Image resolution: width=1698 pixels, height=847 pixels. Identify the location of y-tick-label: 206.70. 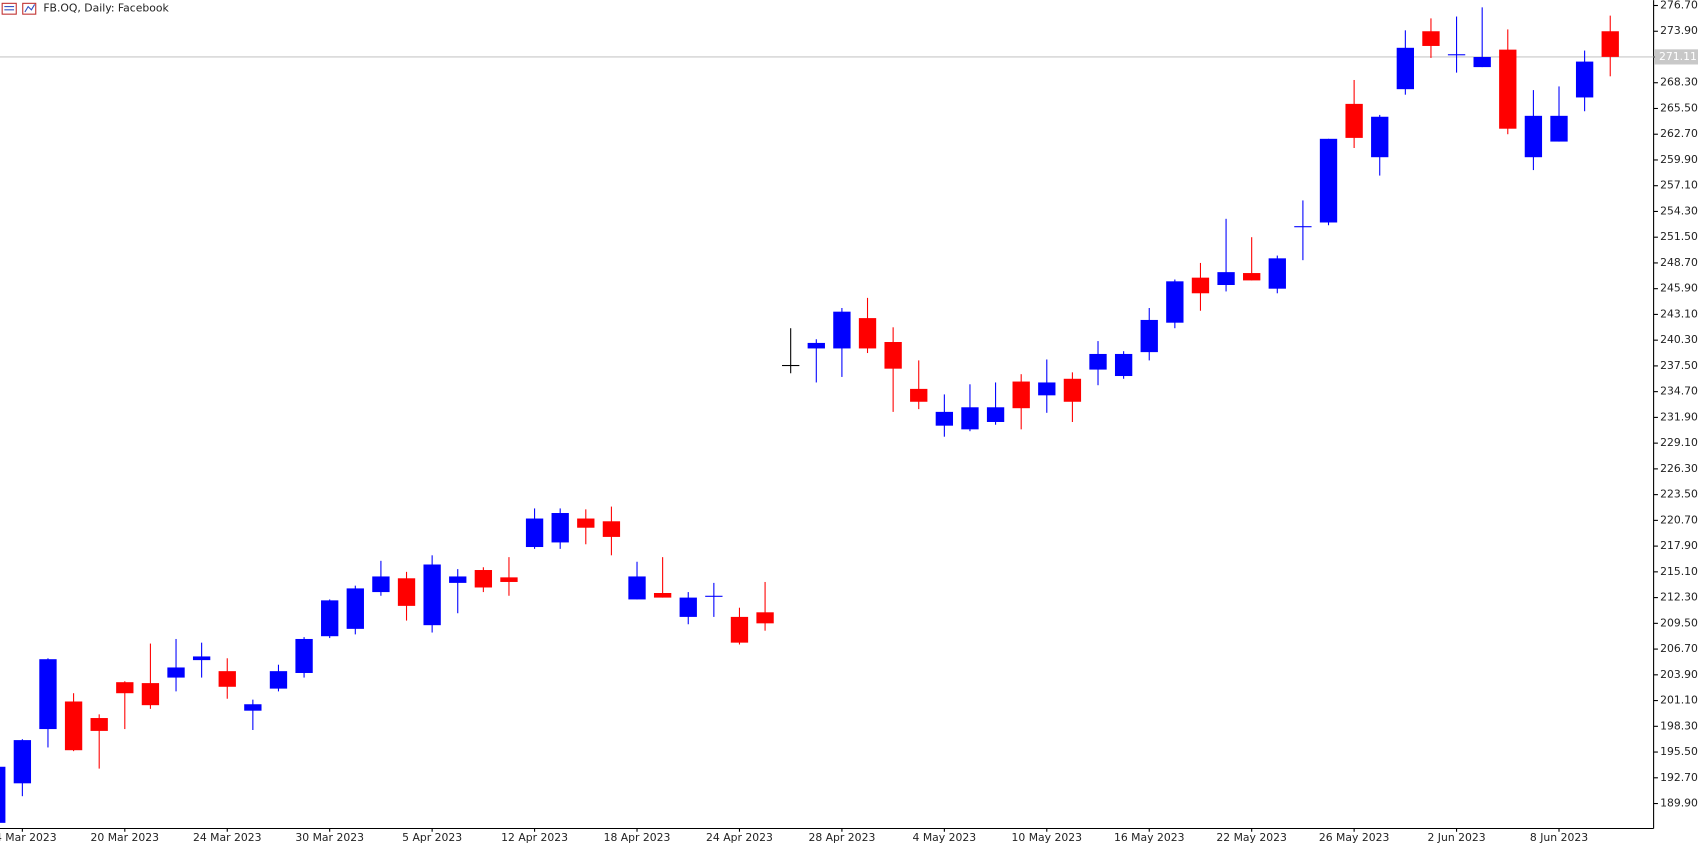
(1679, 648).